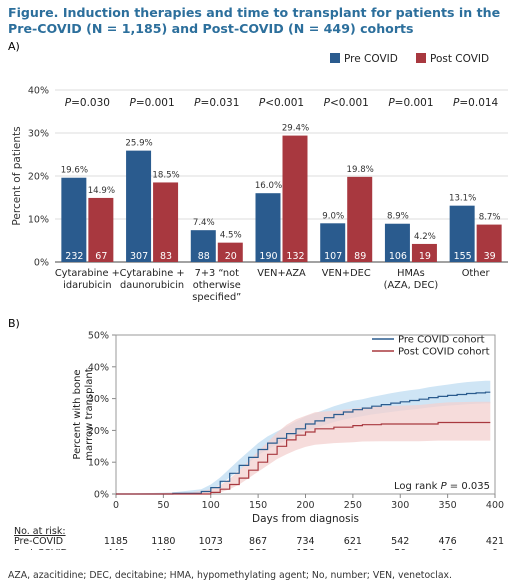 This screenshot has height=588, width=520. What do you see at coordinates (17, 175) in the screenshot?
I see `y-axis-label: Percent of patients` at bounding box center [17, 175].